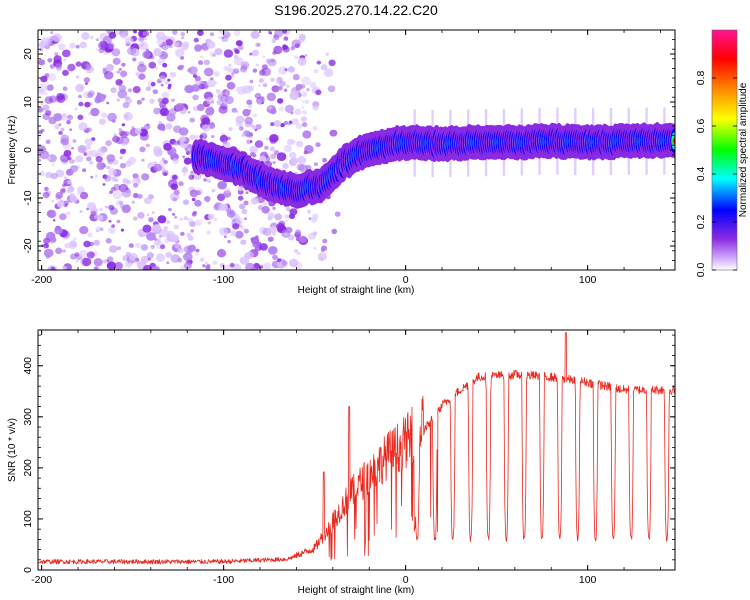 Image resolution: width=750 pixels, height=600 pixels. I want to click on x-tick-label: -100, so click(223, 580).